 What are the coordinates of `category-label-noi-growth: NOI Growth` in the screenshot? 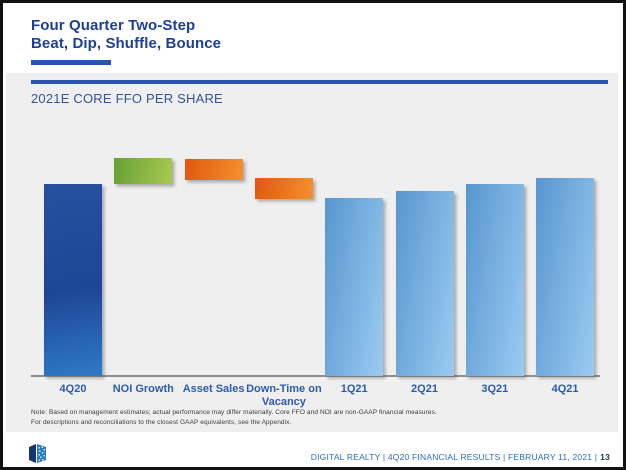 It's located at (143, 389).